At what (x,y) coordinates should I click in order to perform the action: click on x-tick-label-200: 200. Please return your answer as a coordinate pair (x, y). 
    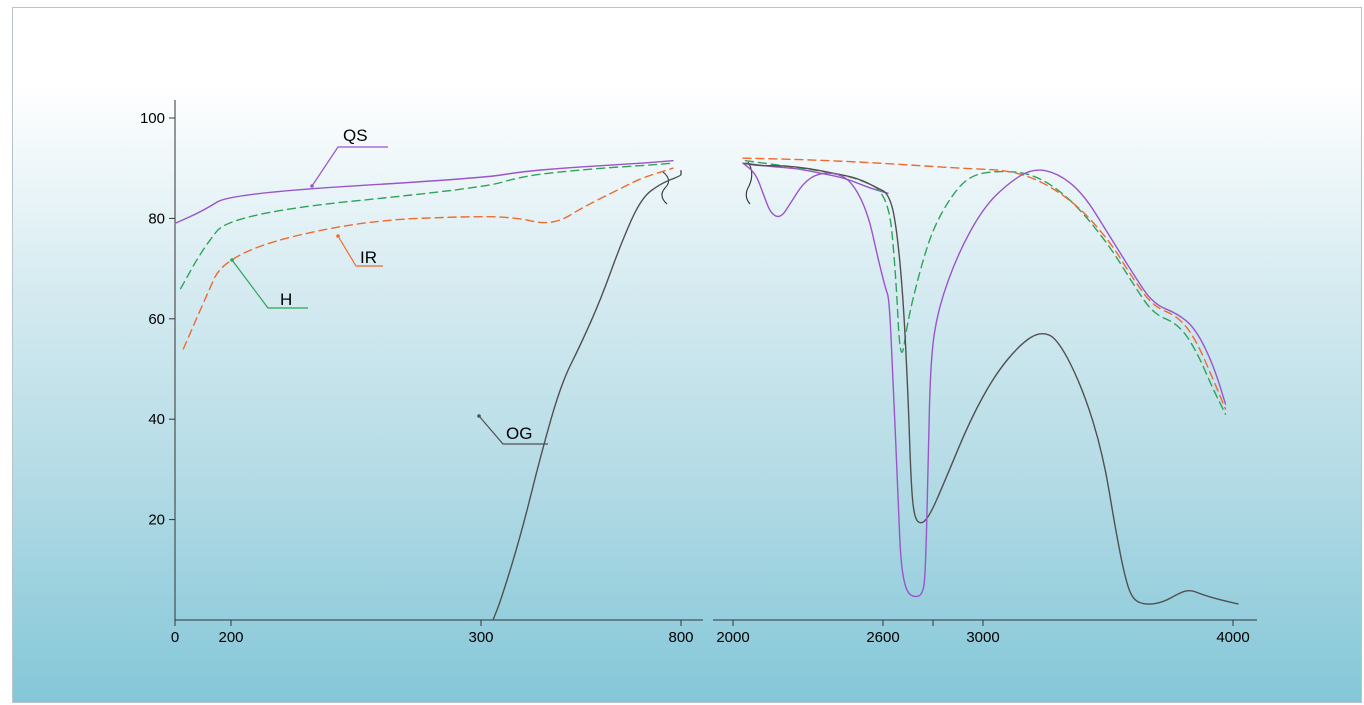
    Looking at the image, I should click on (230, 637).